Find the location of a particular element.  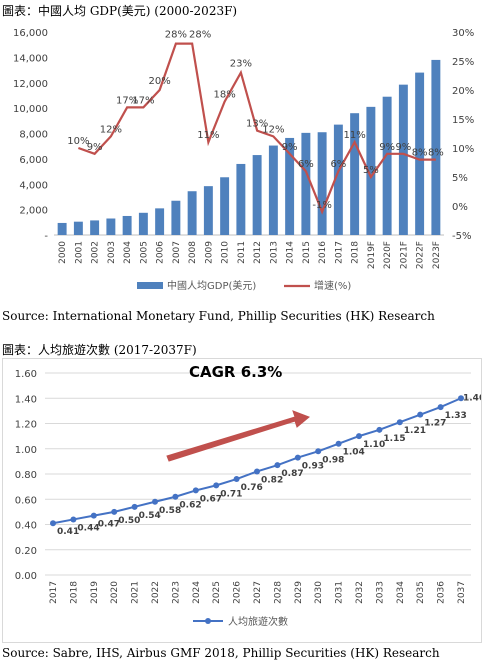

y-left-tick-label: 6,000 is located at coordinates (33, 160).